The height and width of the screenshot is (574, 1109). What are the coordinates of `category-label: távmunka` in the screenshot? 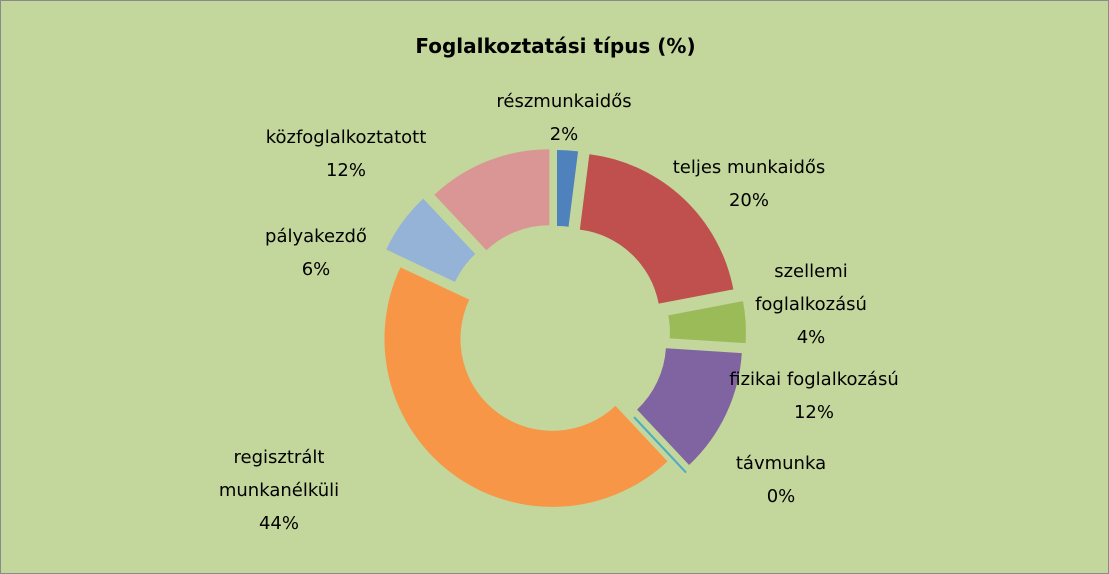 It's located at (781, 463).